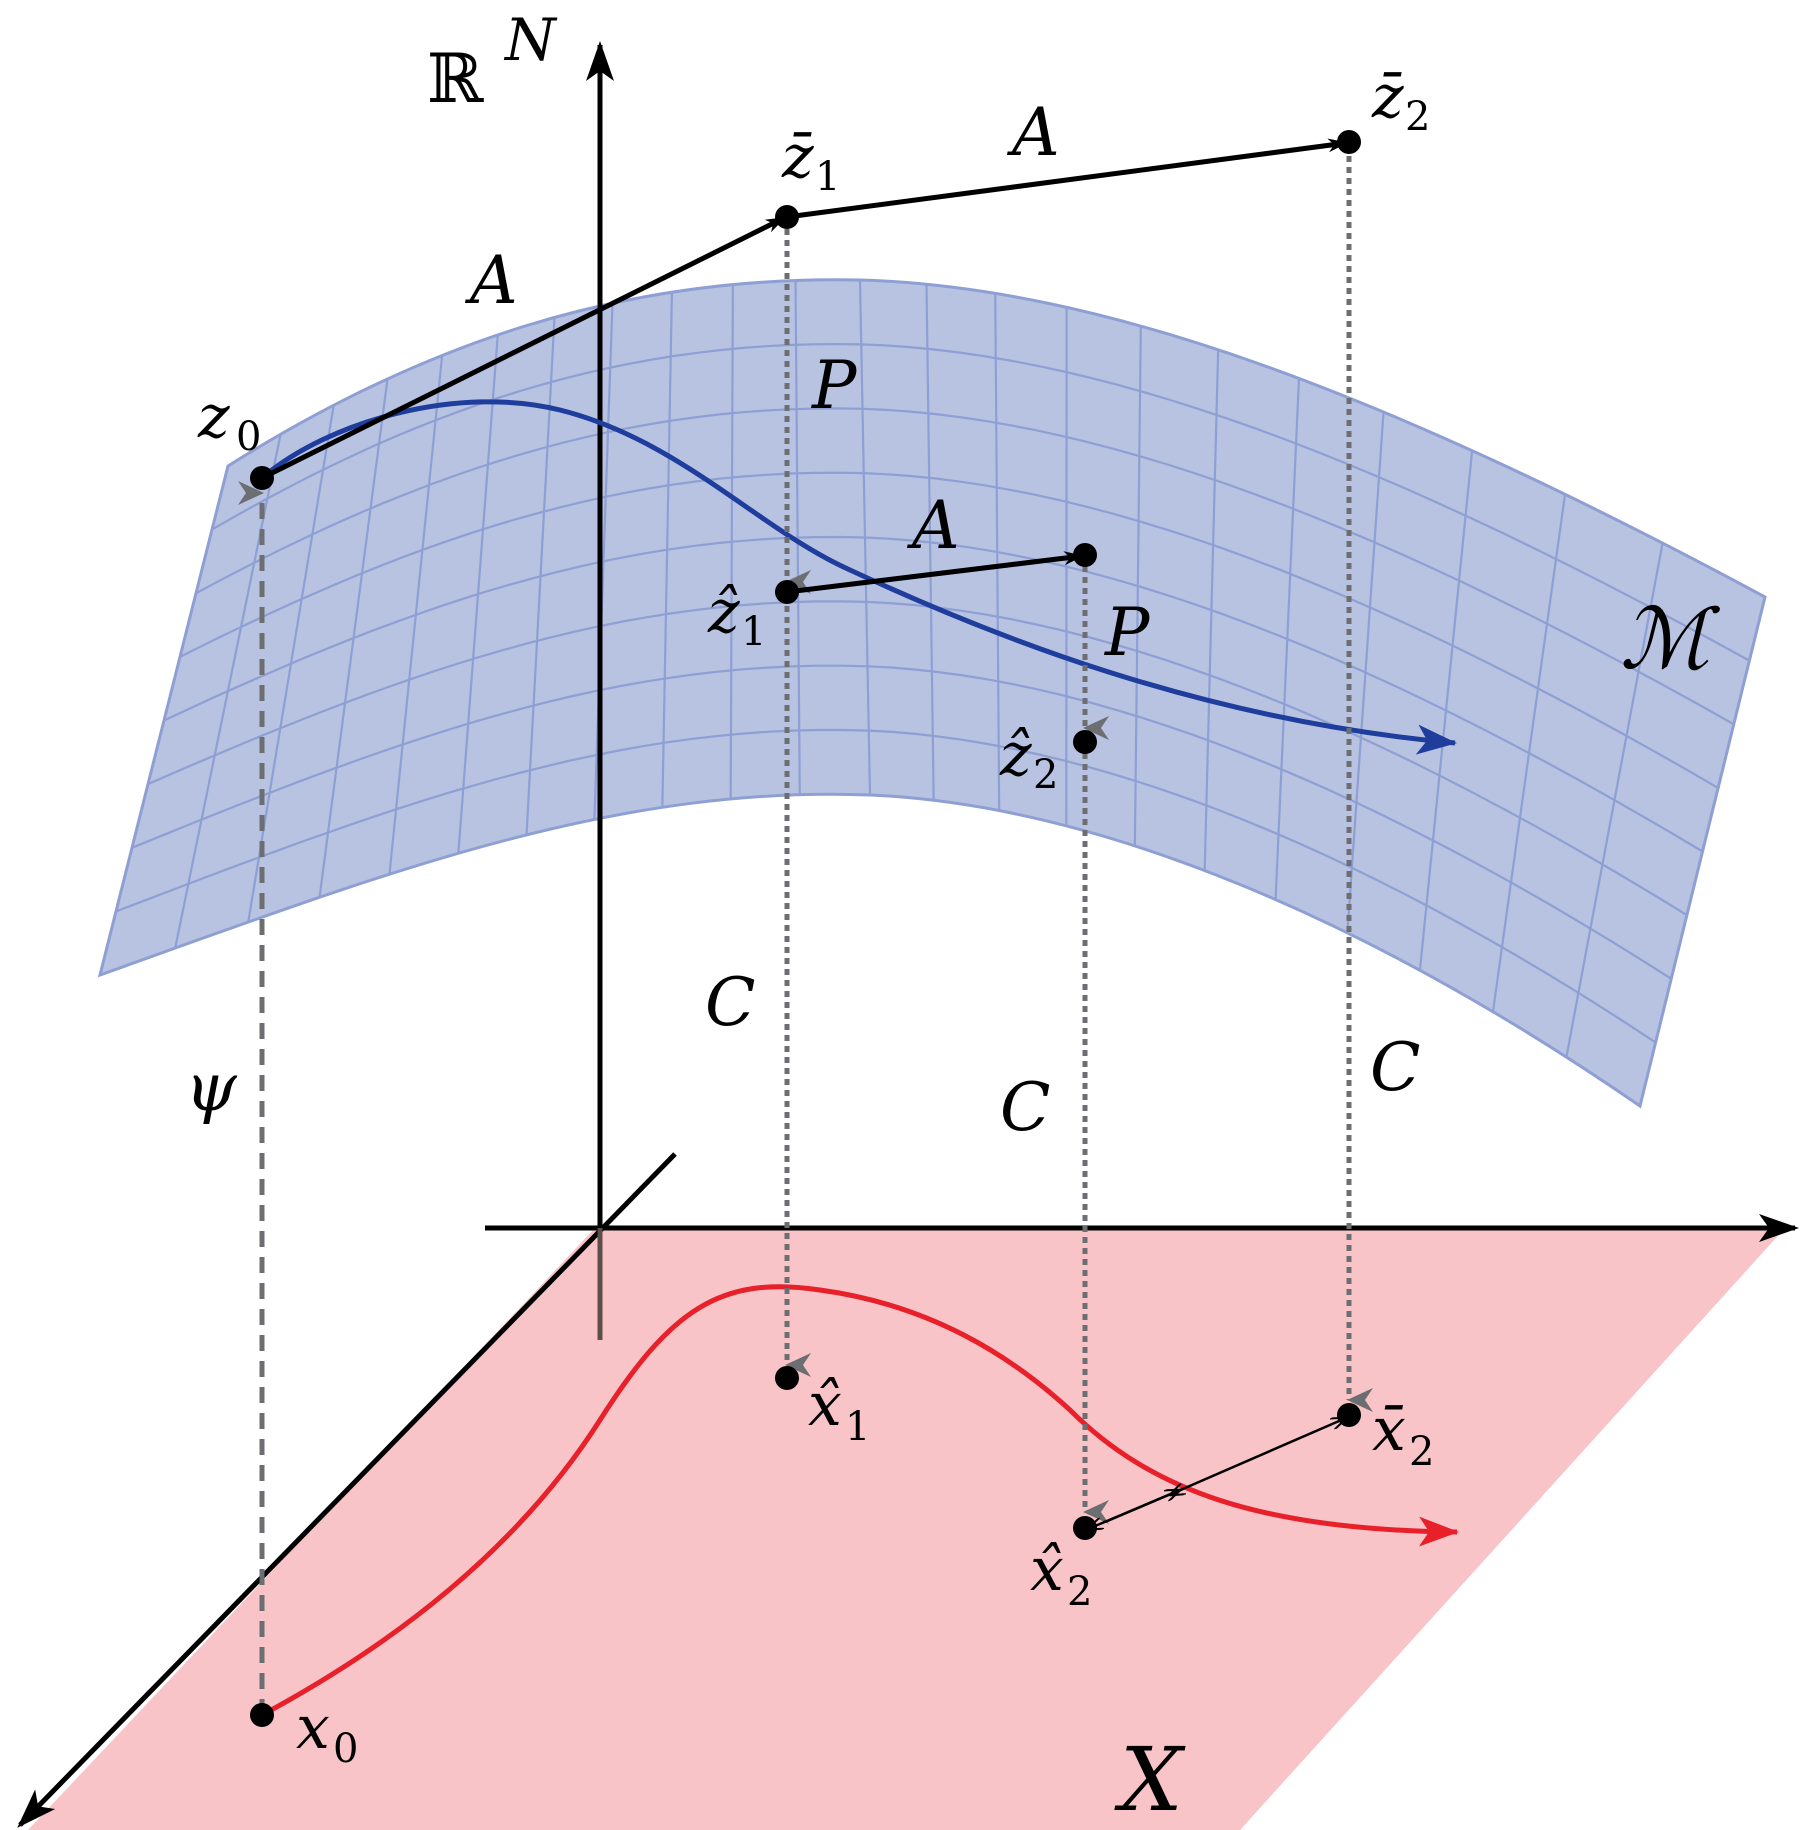  I want to click on label-zbar1-sub: 1, so click(827, 177).